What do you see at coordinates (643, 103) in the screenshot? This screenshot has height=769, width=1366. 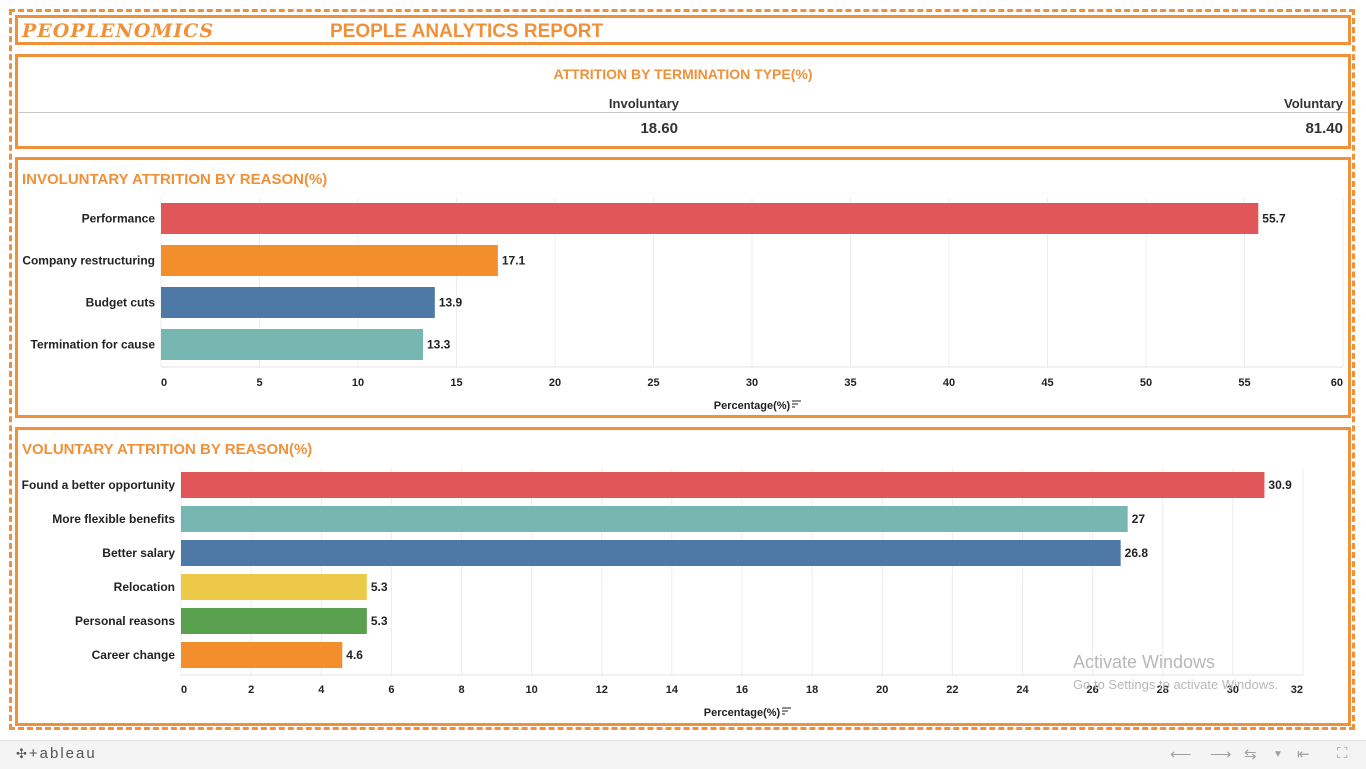 I see `kpi-involuntary-label: Involuntary` at bounding box center [643, 103].